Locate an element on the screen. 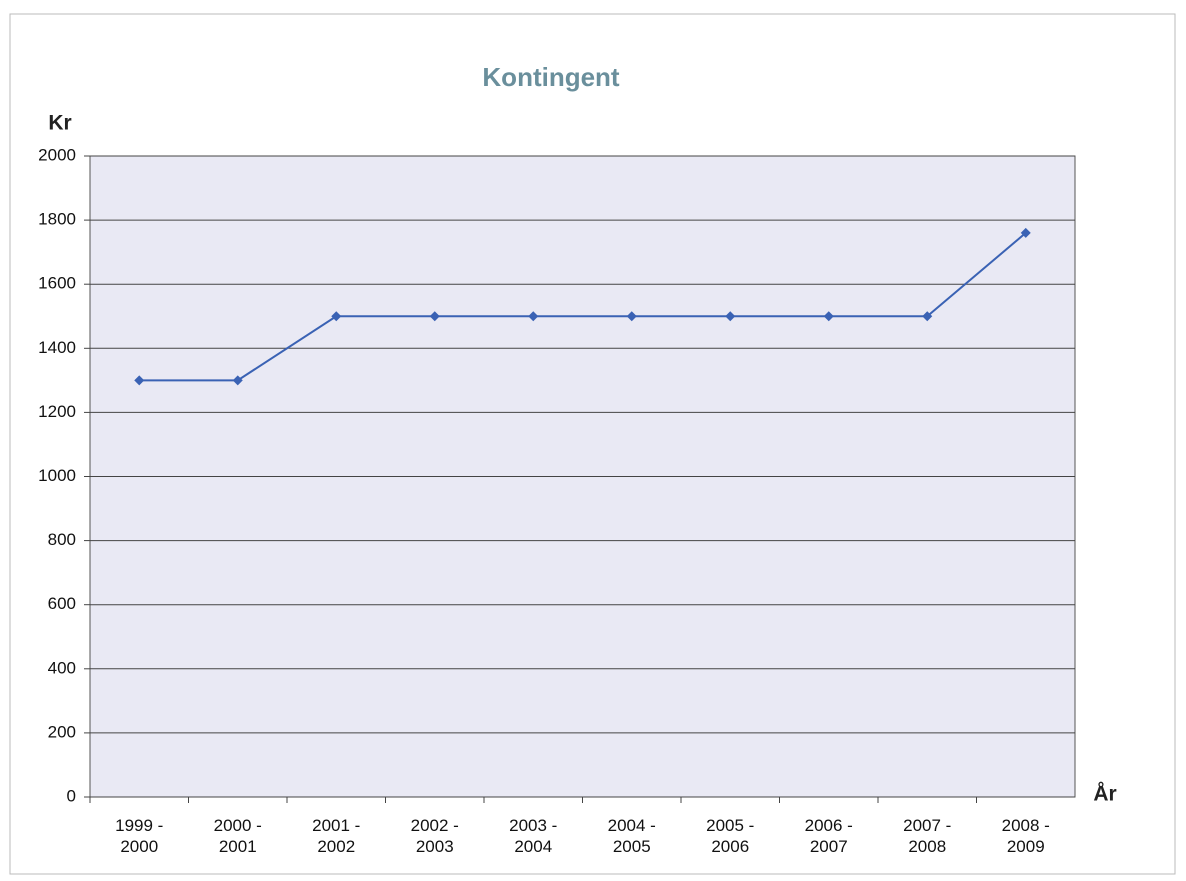 This screenshot has height=881, width=1186. x-axis-title: År is located at coordinates (1104, 794).